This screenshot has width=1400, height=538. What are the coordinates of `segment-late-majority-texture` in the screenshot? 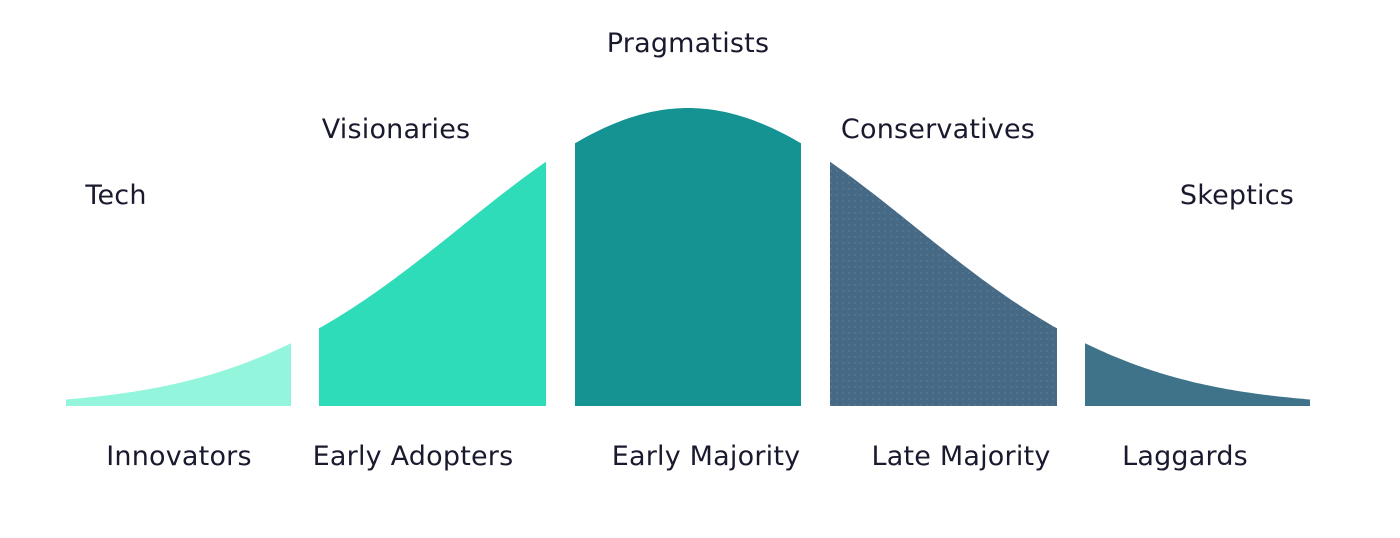 It's located at (943, 283).